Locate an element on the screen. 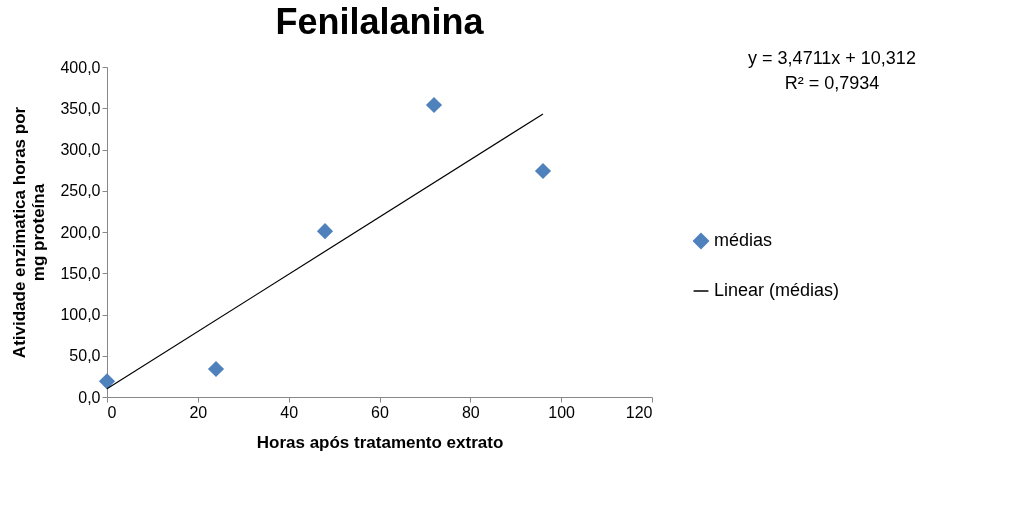 Image resolution: width=1025 pixels, height=520 pixels. x-tick-label: 0 is located at coordinates (112, 412).